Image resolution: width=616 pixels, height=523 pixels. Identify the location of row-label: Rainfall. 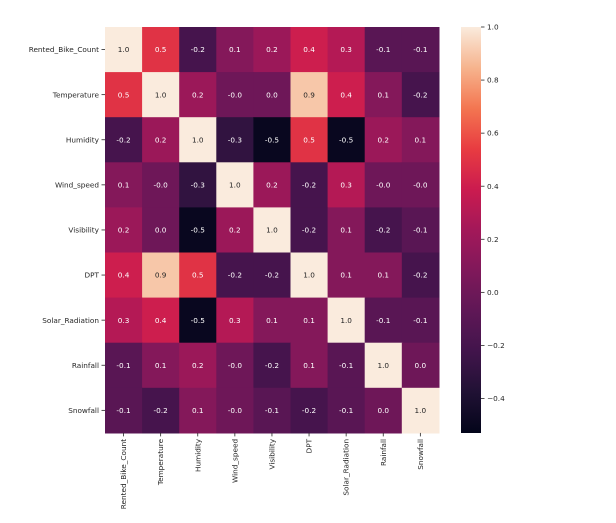
(85, 365).